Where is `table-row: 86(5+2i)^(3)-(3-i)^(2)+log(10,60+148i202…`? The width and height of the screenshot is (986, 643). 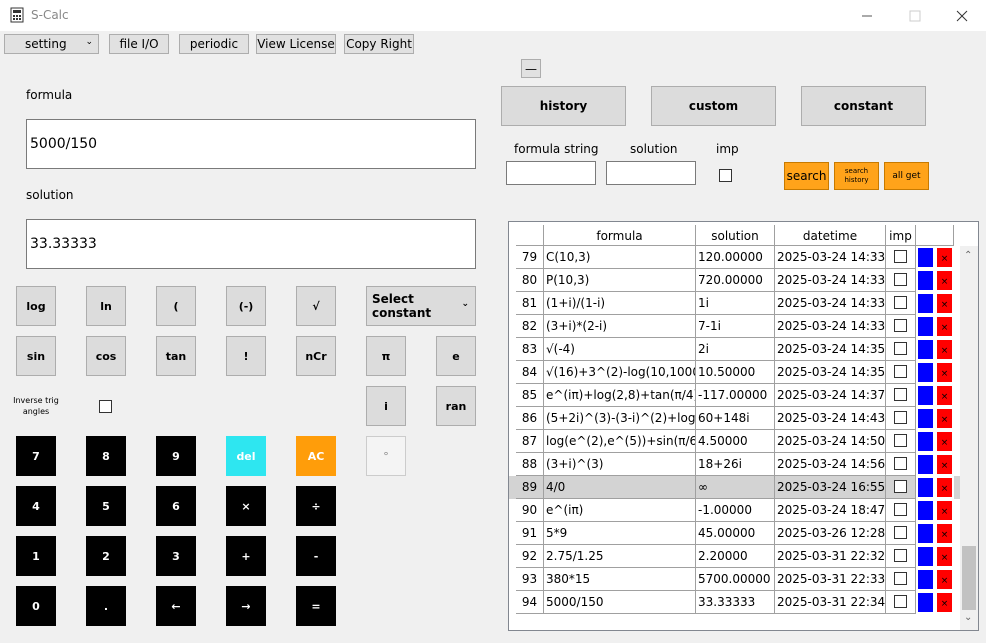
table-row: 86(5+2i)^(3)-(3-i)^(2)+log(10,60+148i202… is located at coordinates (735, 418).